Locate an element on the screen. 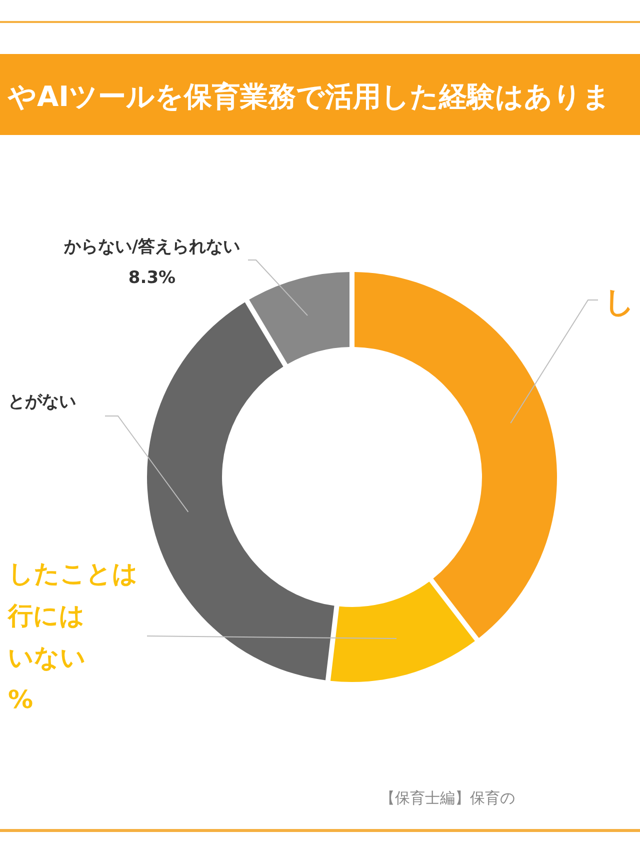 The image size is (640, 853). text: 【保育士編】保育の is located at coordinates (447, 798).